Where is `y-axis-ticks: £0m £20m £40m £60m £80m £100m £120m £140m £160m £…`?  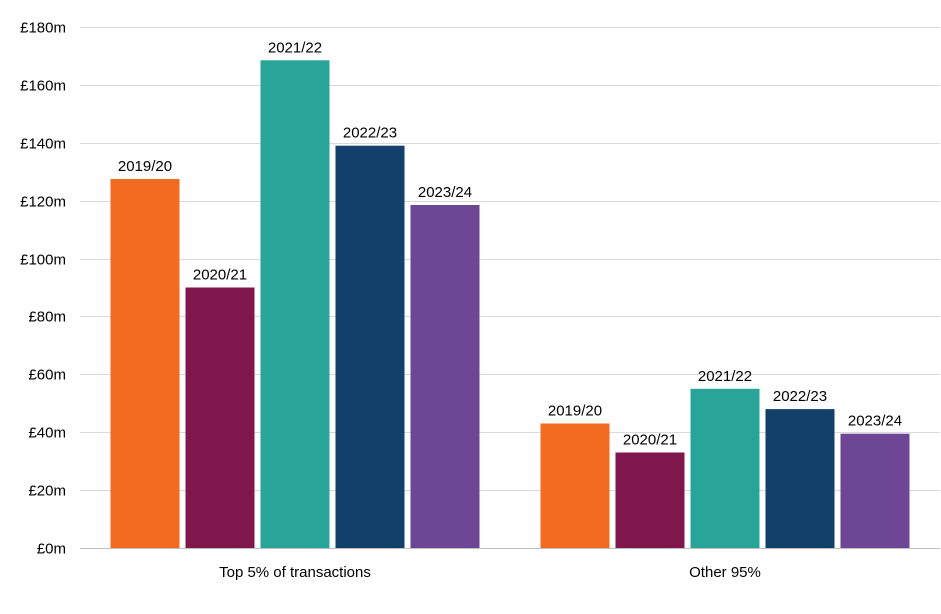 y-axis-ticks: £0m £20m £40m £60m £80m £100m £120m £140m £160m £… is located at coordinates (43, 289).